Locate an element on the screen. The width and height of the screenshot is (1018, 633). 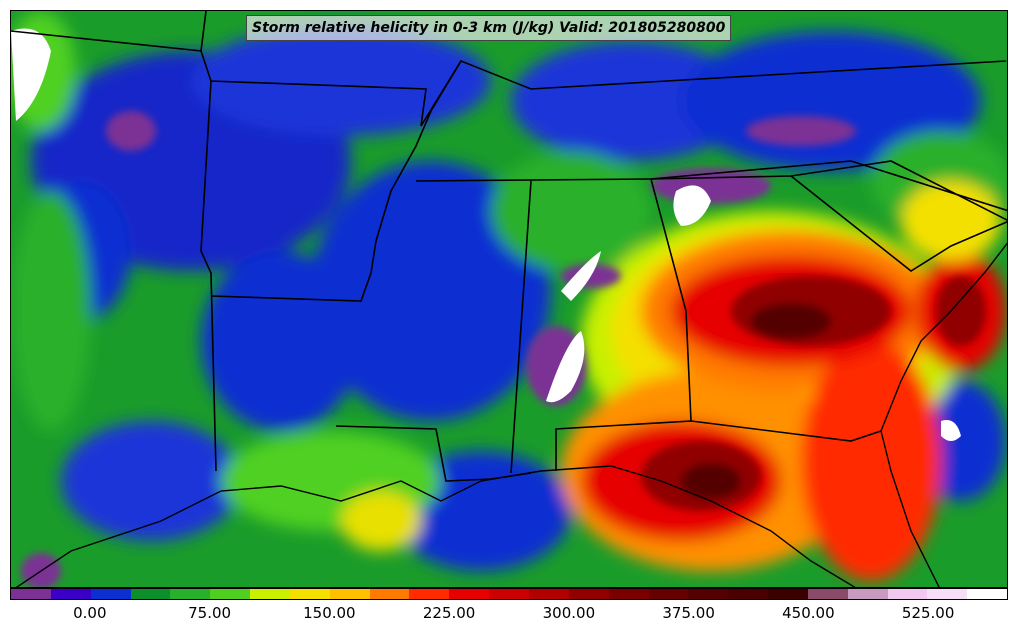
colorbar-tick-label: 150.00 is located at coordinates (329, 613).